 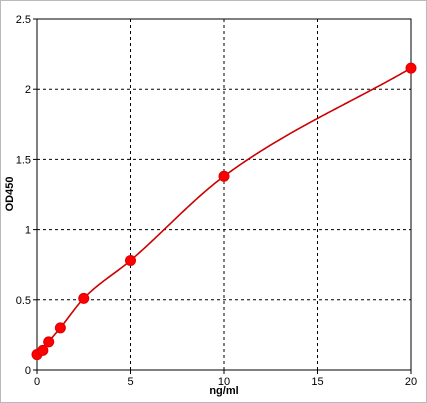 I want to click on y-axis-title: OD450, so click(x=10, y=194).